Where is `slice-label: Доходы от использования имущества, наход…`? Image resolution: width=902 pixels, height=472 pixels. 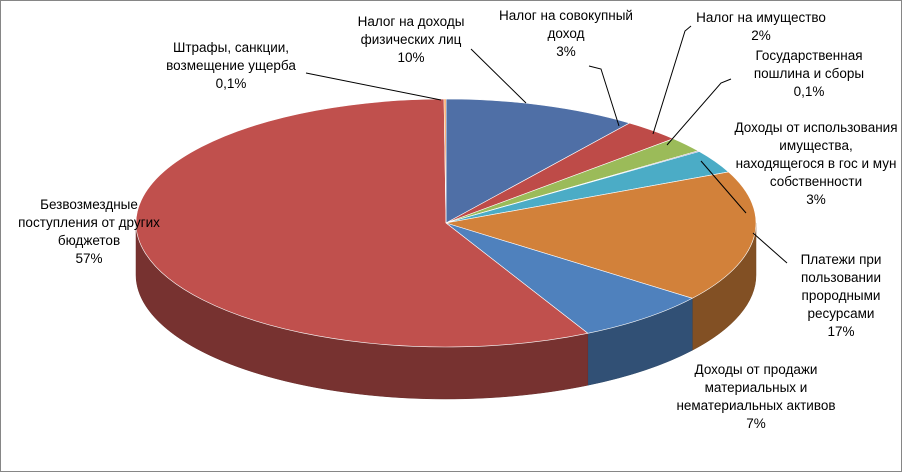
slice-label: Доходы от использования имущества, наход… is located at coordinates (816, 164).